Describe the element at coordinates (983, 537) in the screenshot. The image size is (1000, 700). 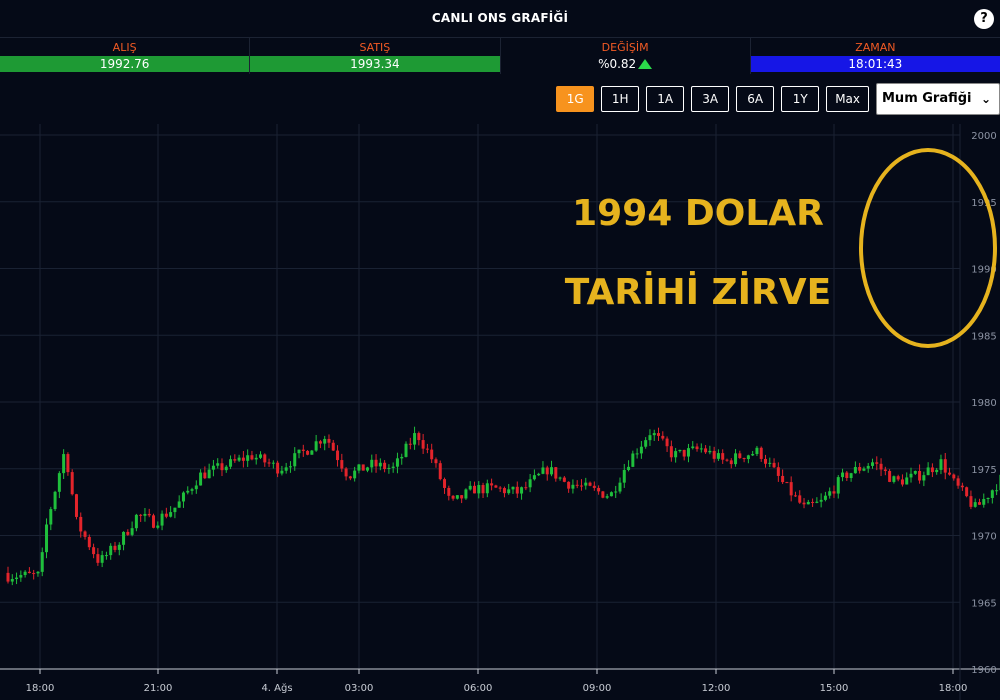
I see `y-tick-label: 1970` at that location.